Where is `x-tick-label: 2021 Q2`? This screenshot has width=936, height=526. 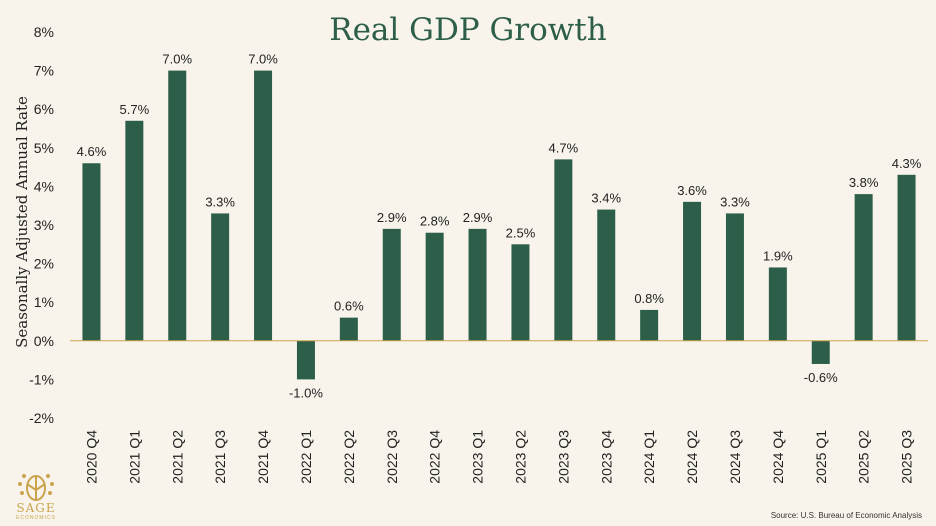 x-tick-label: 2021 Q2 is located at coordinates (177, 457).